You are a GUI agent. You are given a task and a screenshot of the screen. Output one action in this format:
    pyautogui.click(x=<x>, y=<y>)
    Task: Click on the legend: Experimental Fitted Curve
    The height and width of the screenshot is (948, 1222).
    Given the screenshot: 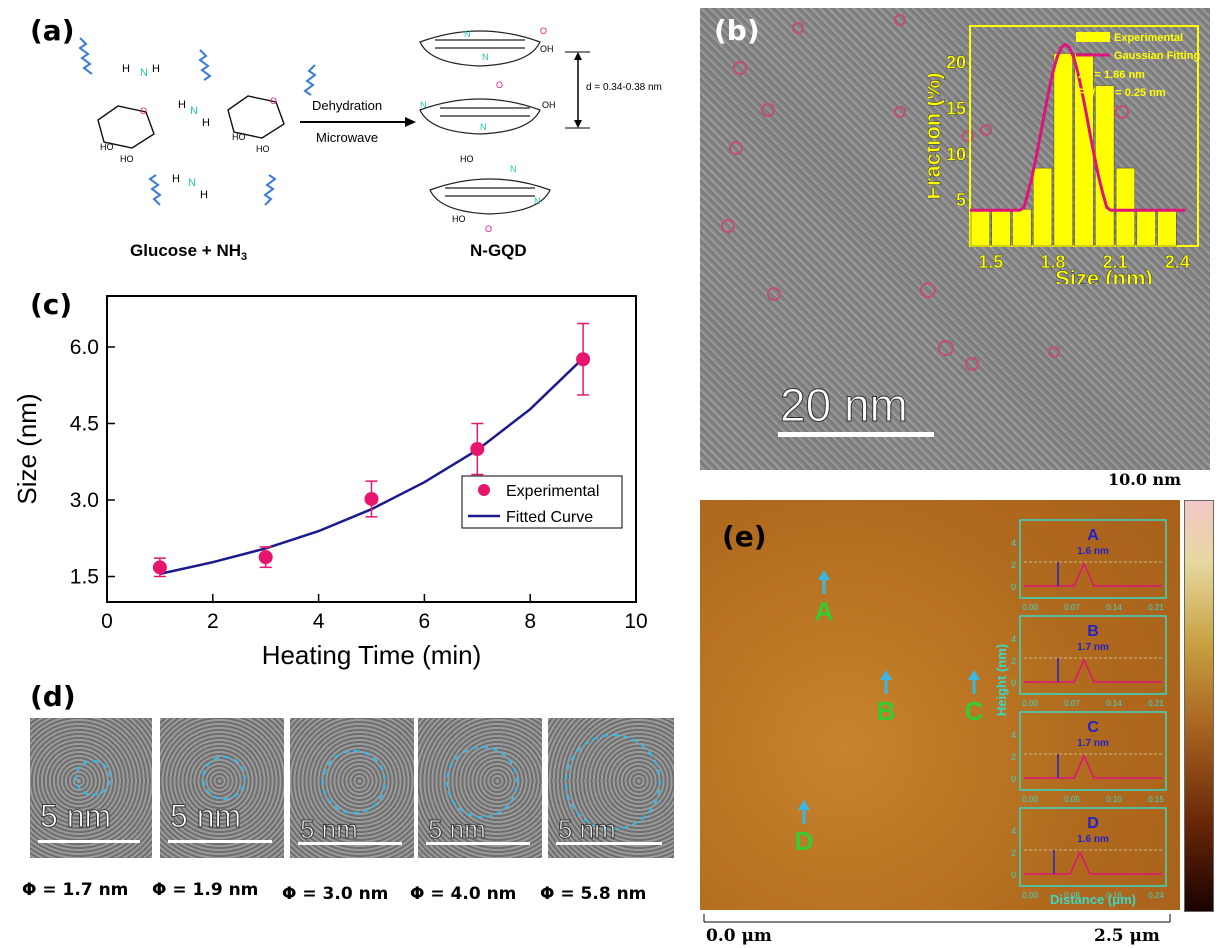 What is the action you would take?
    pyautogui.click(x=542, y=502)
    